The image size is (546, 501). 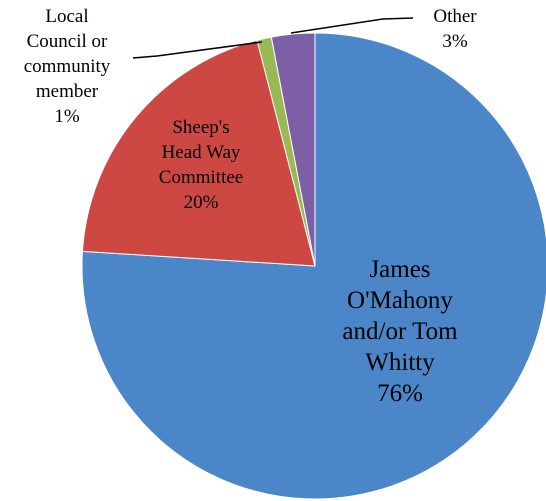 What do you see at coordinates (352, 25) in the screenshot?
I see `leader-line-other` at bounding box center [352, 25].